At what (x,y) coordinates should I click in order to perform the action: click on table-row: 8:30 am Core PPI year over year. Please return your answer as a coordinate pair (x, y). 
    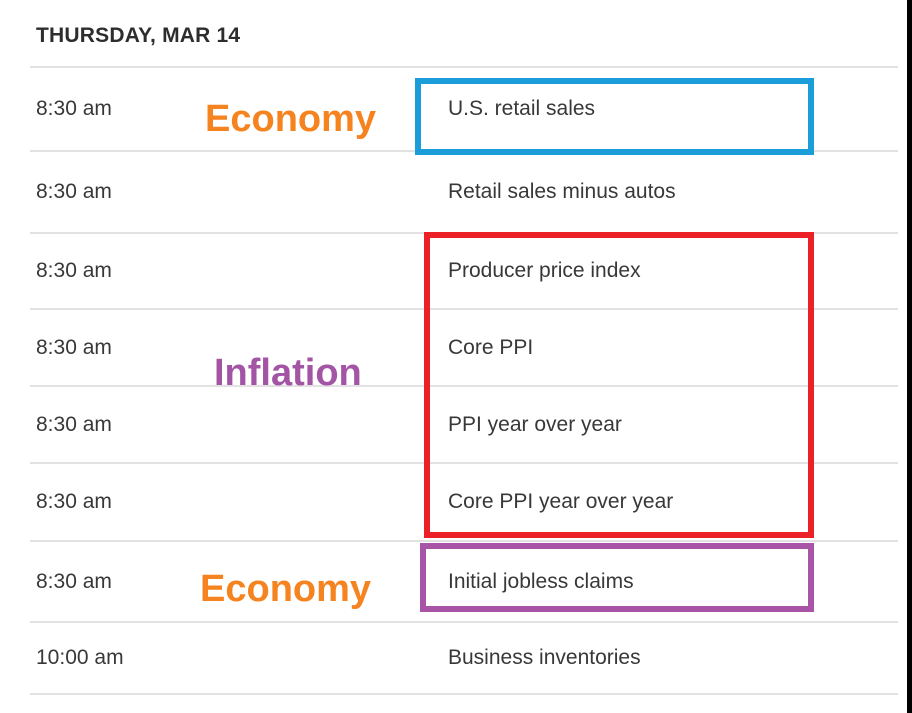
    Looking at the image, I should click on (464, 501).